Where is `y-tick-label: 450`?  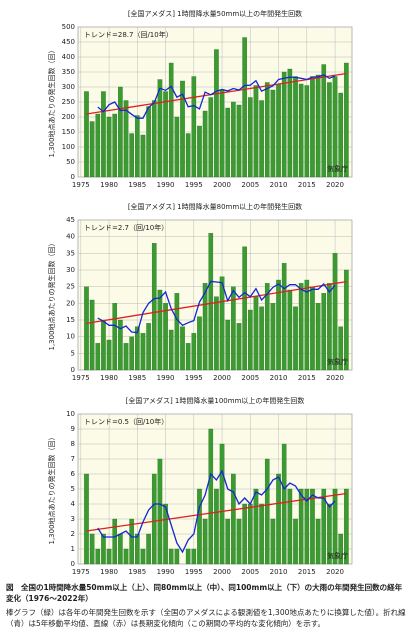
y-tick-label: 450 is located at coordinates (68, 42).